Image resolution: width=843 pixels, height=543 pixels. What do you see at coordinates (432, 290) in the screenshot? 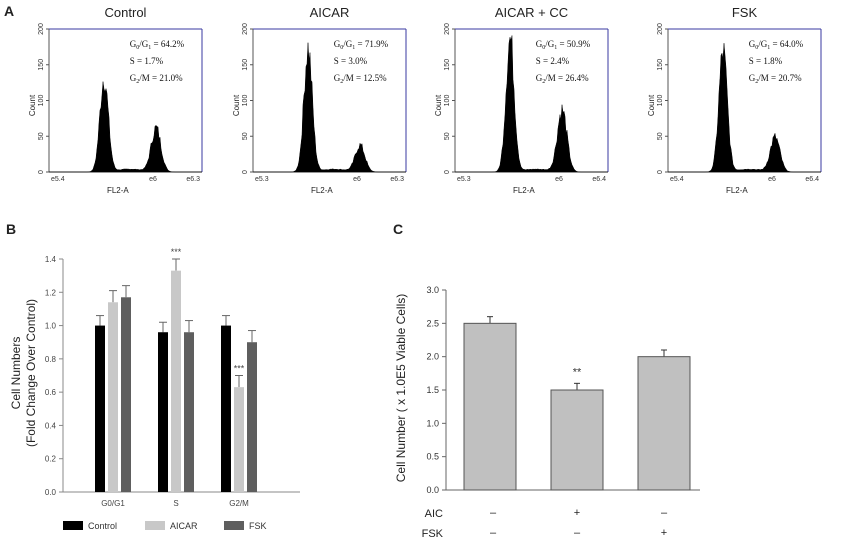
I see `panel-c-y-tick-label: 3.0` at bounding box center [432, 290].